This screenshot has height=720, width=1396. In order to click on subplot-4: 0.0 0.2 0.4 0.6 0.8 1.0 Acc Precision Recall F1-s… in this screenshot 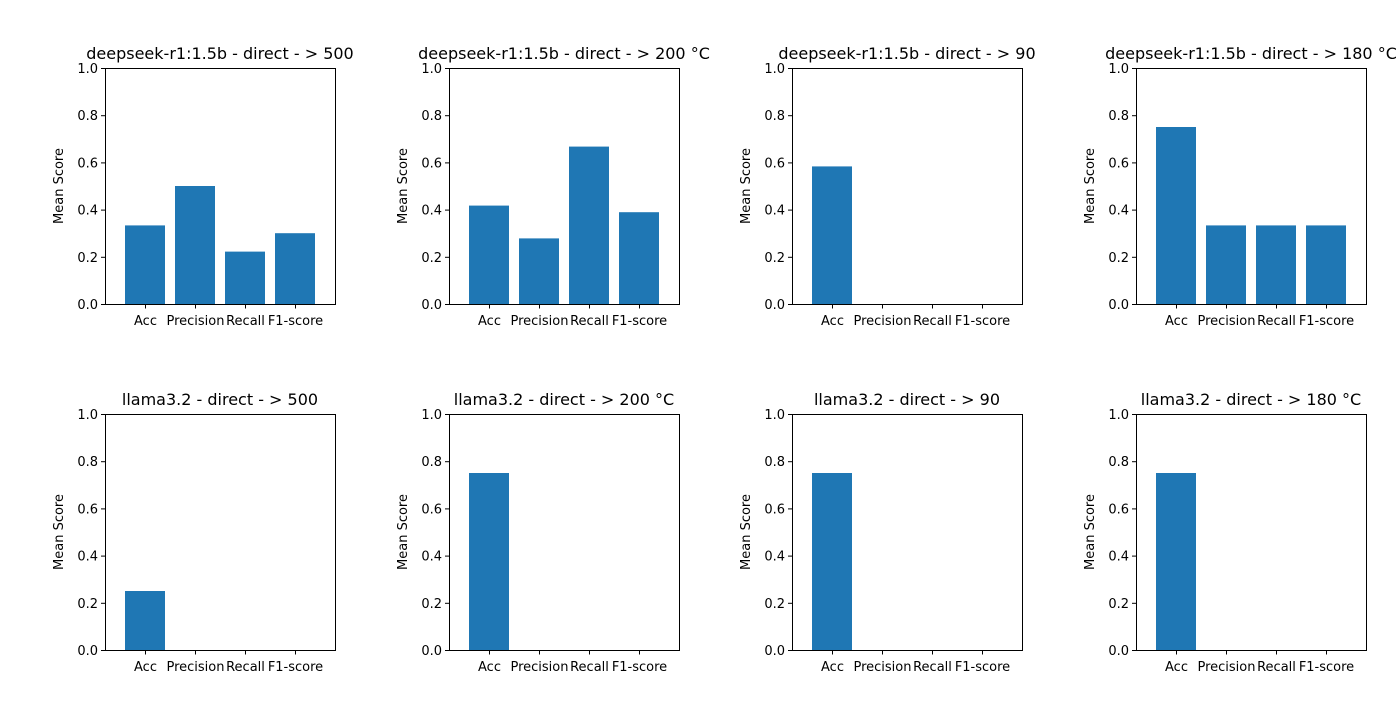, I will do `click(1239, 186)`.